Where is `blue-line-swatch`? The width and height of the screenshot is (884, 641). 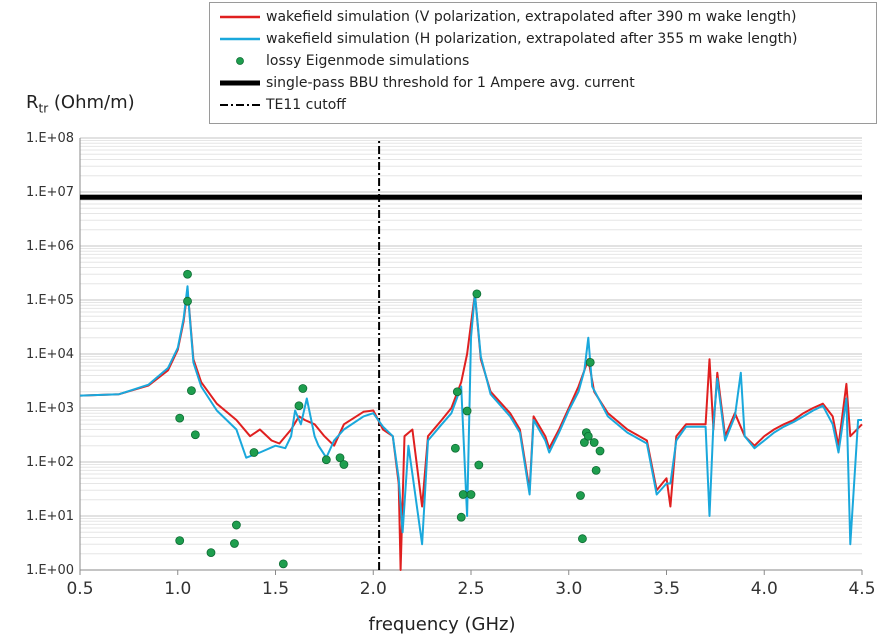 blue-line-swatch is located at coordinates (240, 39).